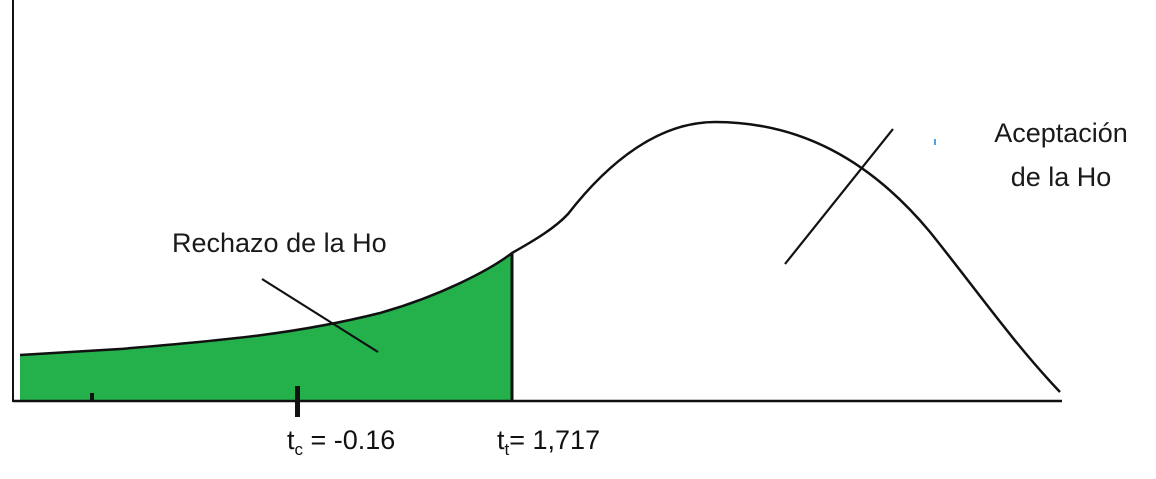  Describe the element at coordinates (555, 440) in the screenshot. I see `tt-value: = 1,717` at that location.